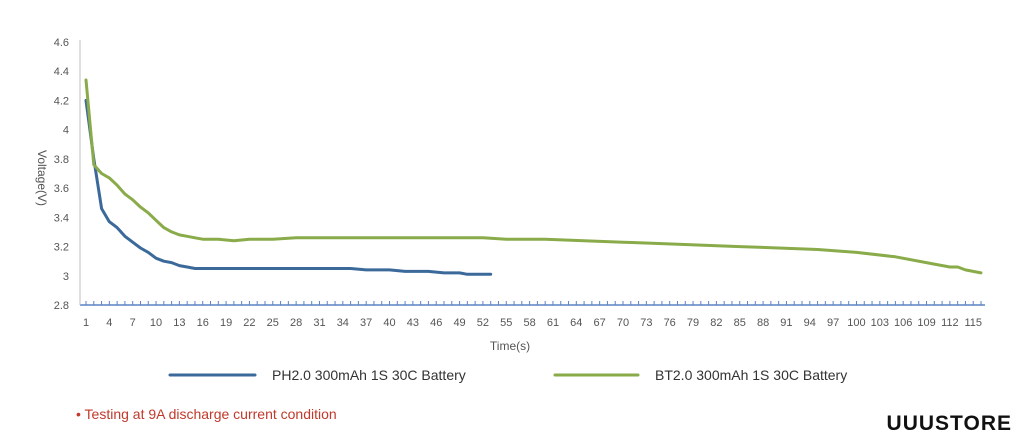  I want to click on x-tick-label: 97, so click(833, 323).